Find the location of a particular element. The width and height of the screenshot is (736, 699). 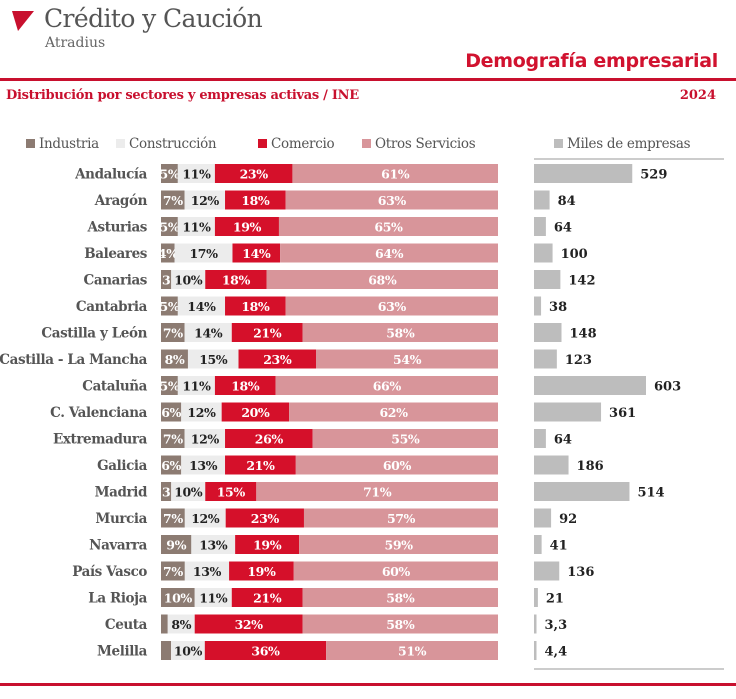

bar-industria-castilla-la-mancha is located at coordinates (174, 359).